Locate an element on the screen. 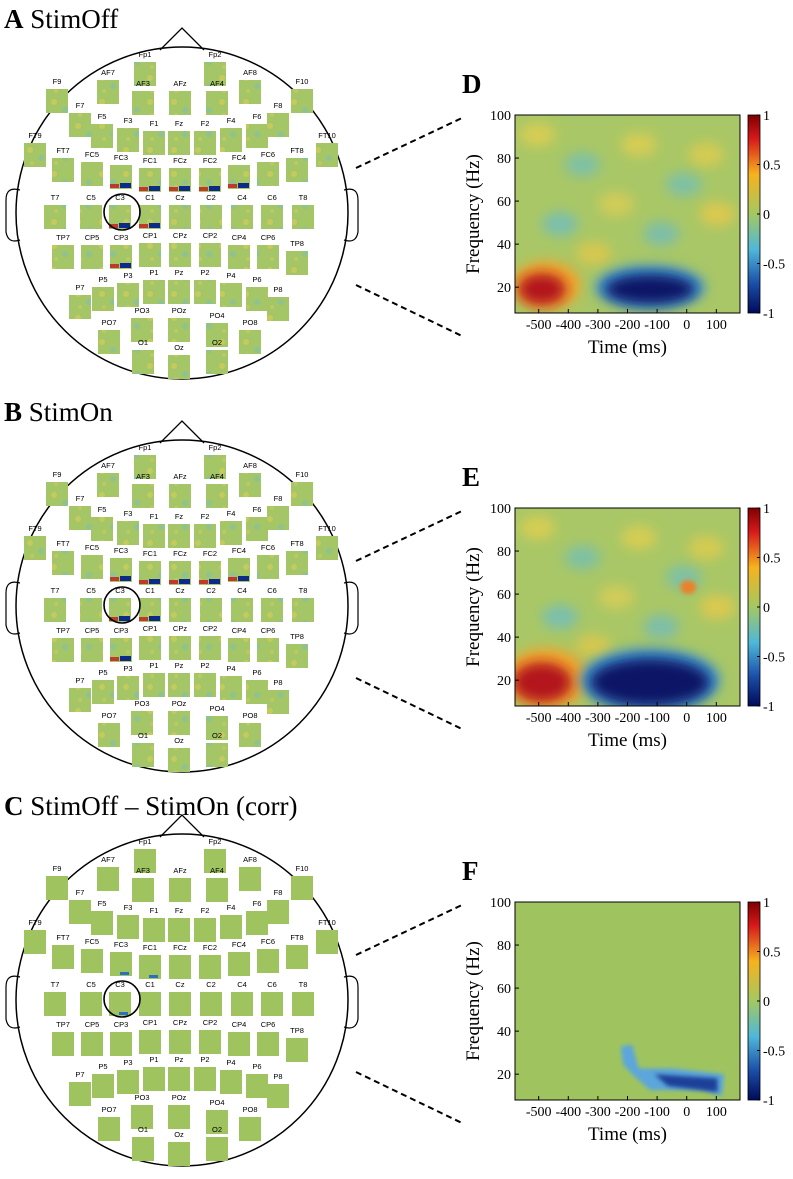 This screenshot has height=1179, width=793. zoom-line is located at coordinates (409, 536).